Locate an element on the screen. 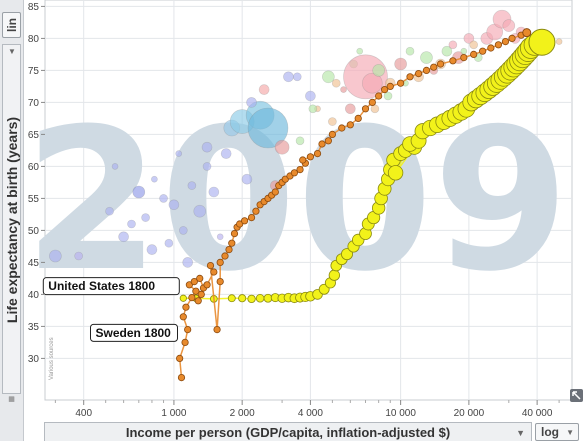 The image size is (583, 443). y-tick-label: 85 is located at coordinates (34, 7).